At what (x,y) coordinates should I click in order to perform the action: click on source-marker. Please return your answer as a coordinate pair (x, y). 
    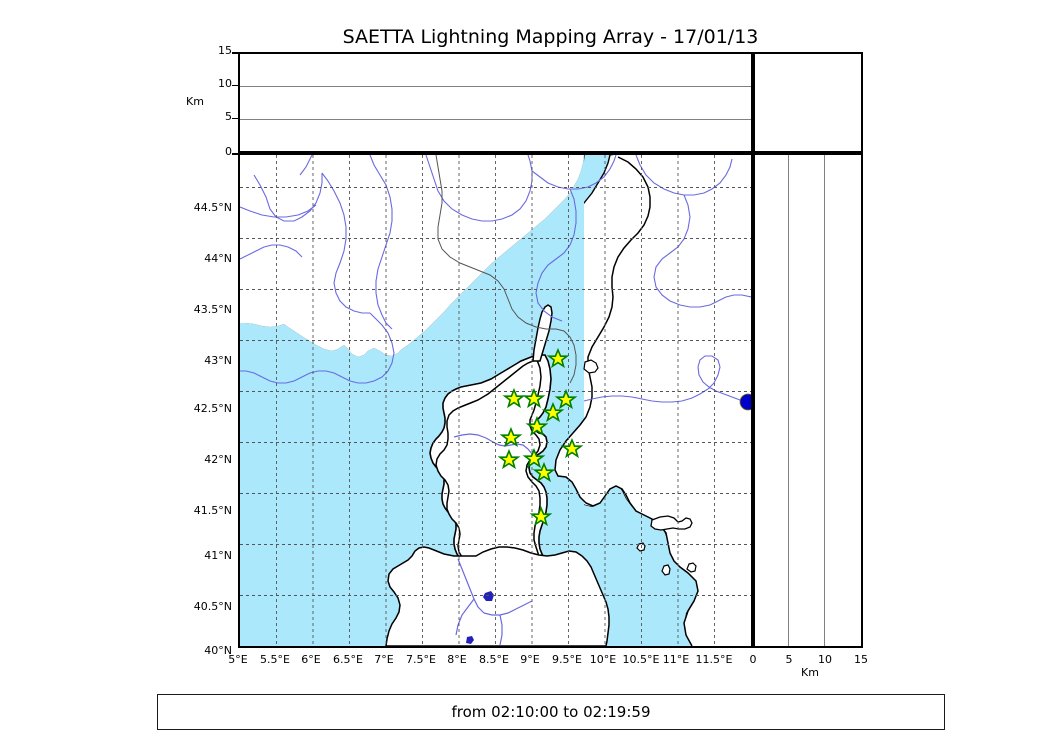
    Looking at the image, I should click on (745, 402).